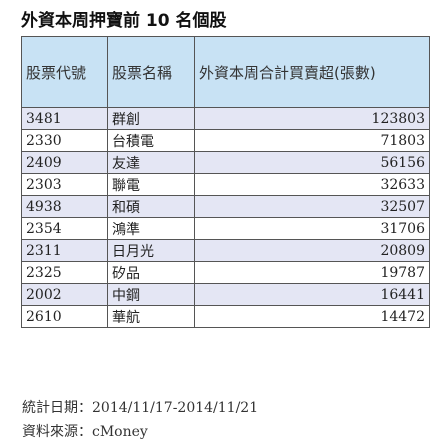 The height and width of the screenshot is (447, 448). What do you see at coordinates (64, 140) in the screenshot?
I see `cell-code: 2330` at bounding box center [64, 140].